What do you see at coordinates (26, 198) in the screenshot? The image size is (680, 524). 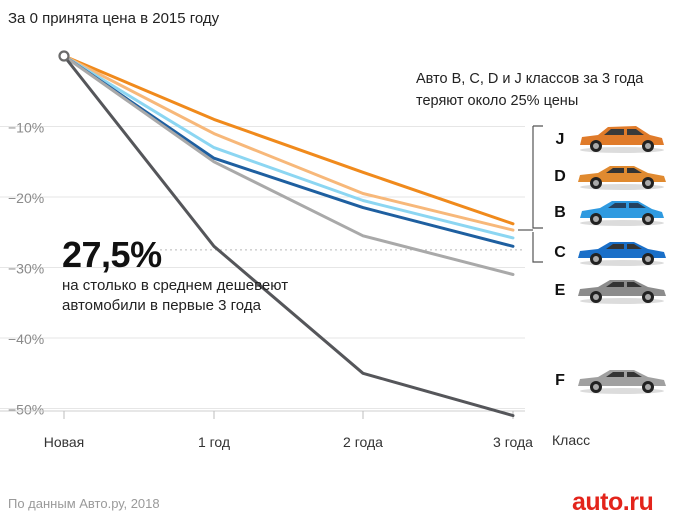 I see `y-tick-label: −20%` at bounding box center [26, 198].